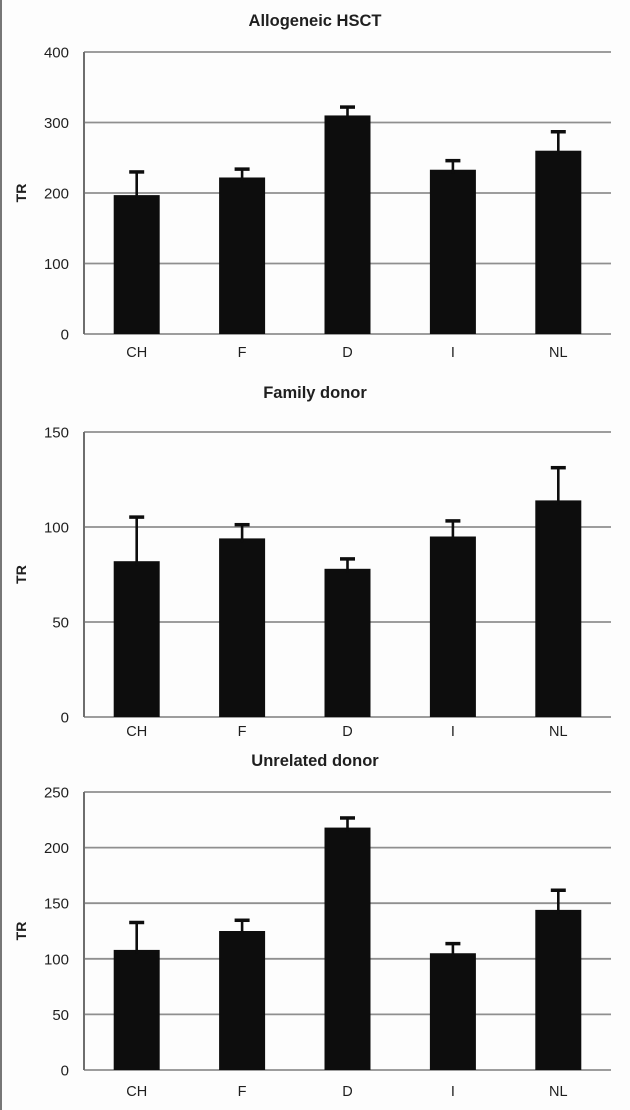 The width and height of the screenshot is (630, 1110). Describe the element at coordinates (315, 761) in the screenshot. I see `chart-title: Unrelated donor` at that location.